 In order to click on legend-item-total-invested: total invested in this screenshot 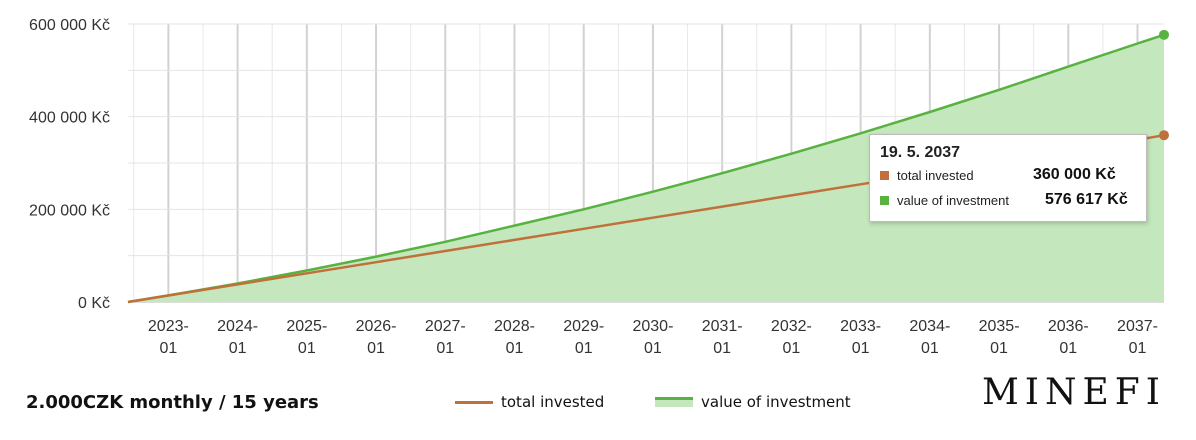, I will do `click(529, 402)`.